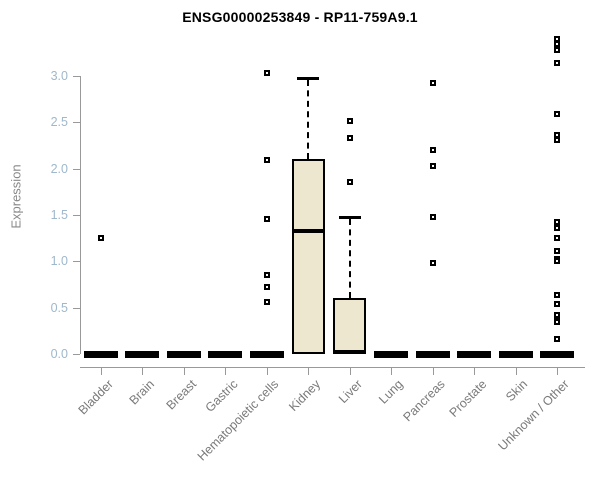 The image size is (600, 500). Describe the element at coordinates (59, 214) in the screenshot. I see `y-axis-tick-label: 1.5` at that location.